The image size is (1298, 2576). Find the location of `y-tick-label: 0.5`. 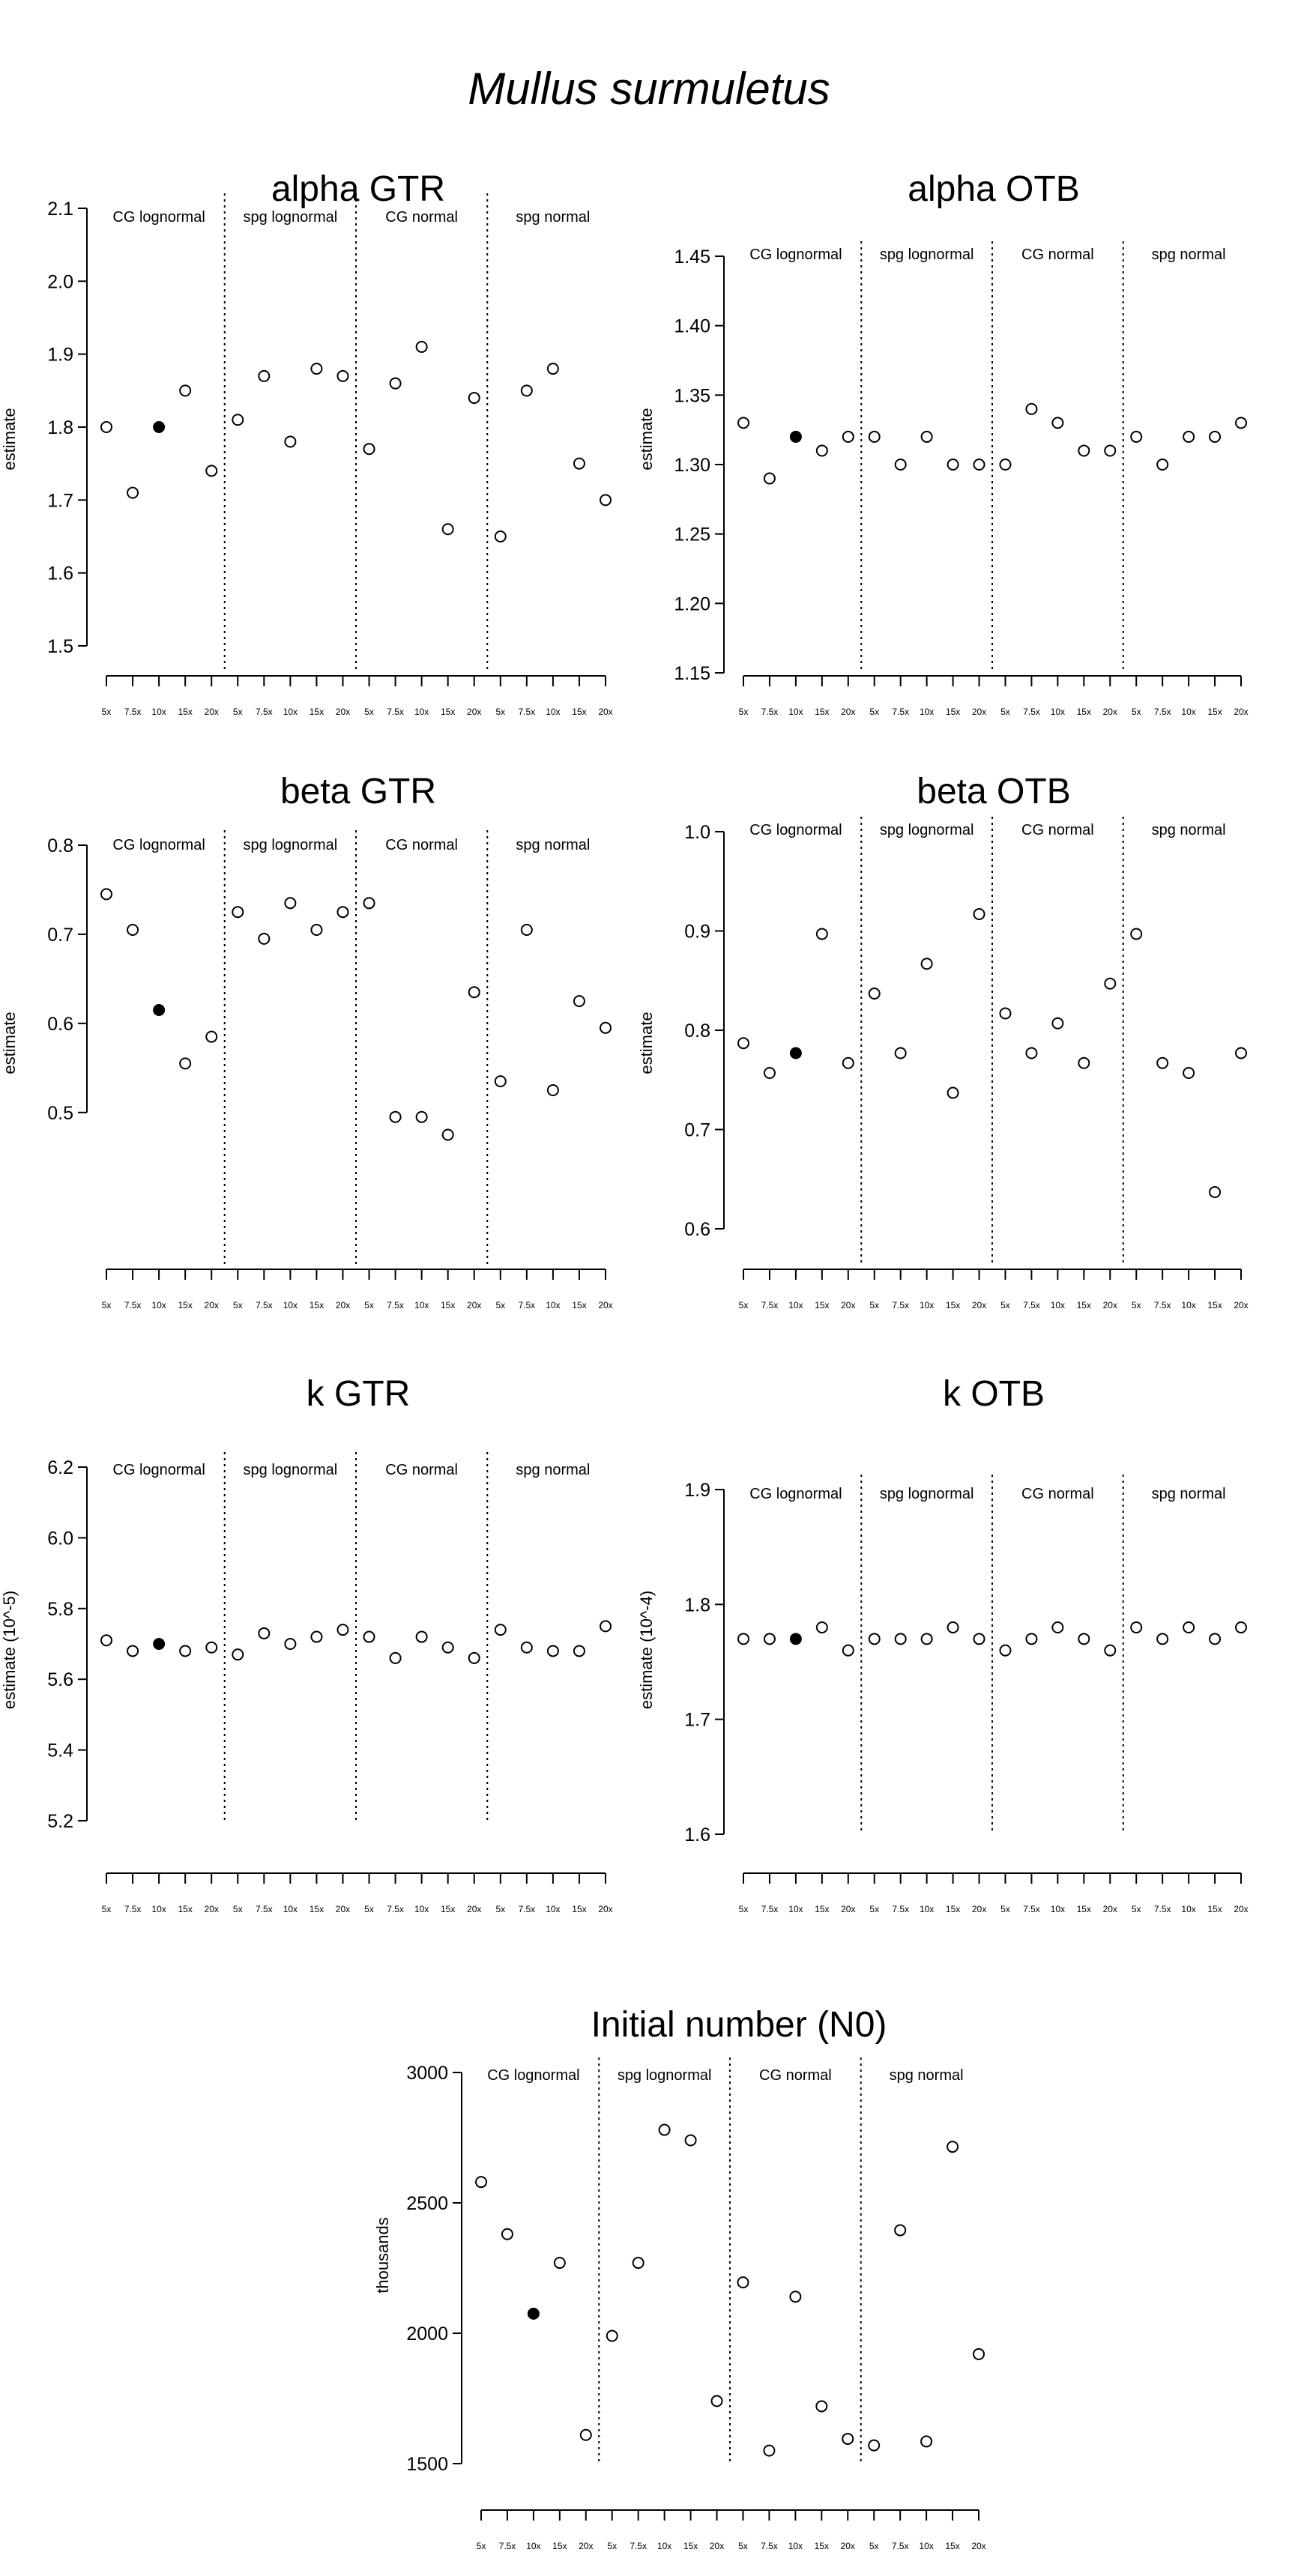

y-tick-label: 0.5 is located at coordinates (60, 1113).